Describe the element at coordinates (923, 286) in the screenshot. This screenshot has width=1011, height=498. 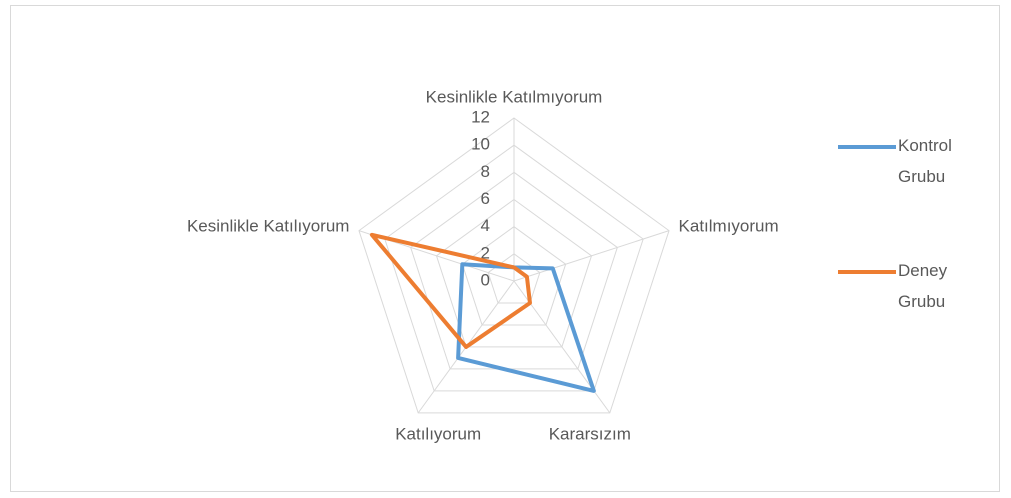
I see `legend-label: Deney Grubu` at that location.